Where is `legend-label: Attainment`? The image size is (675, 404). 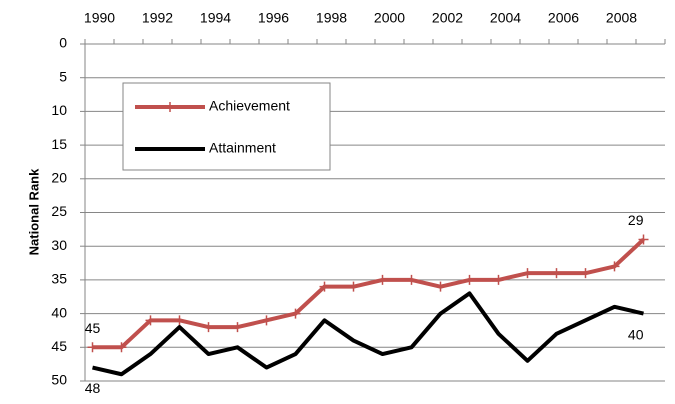
legend-label: Attainment is located at coordinates (242, 148).